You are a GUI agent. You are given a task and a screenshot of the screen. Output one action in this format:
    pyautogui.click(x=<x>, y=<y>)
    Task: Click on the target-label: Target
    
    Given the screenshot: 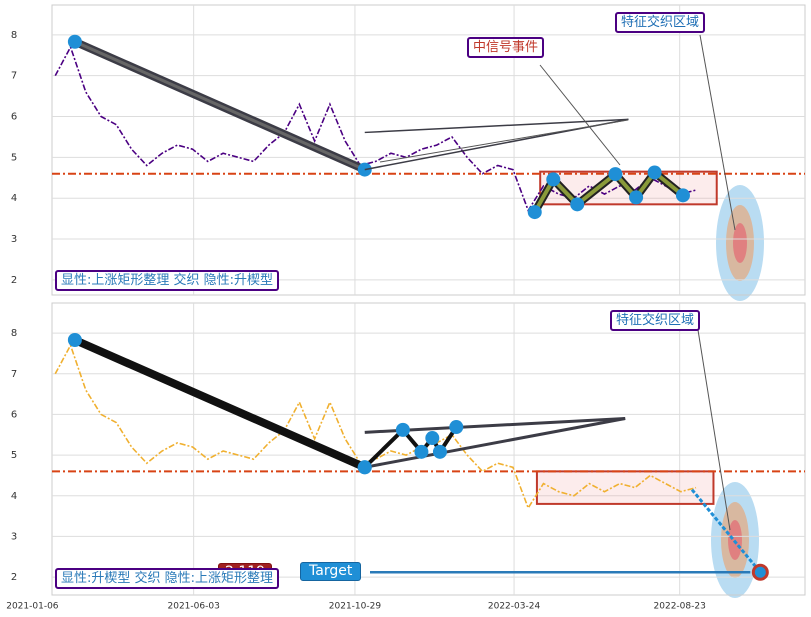 What is the action you would take?
    pyautogui.click(x=331, y=572)
    